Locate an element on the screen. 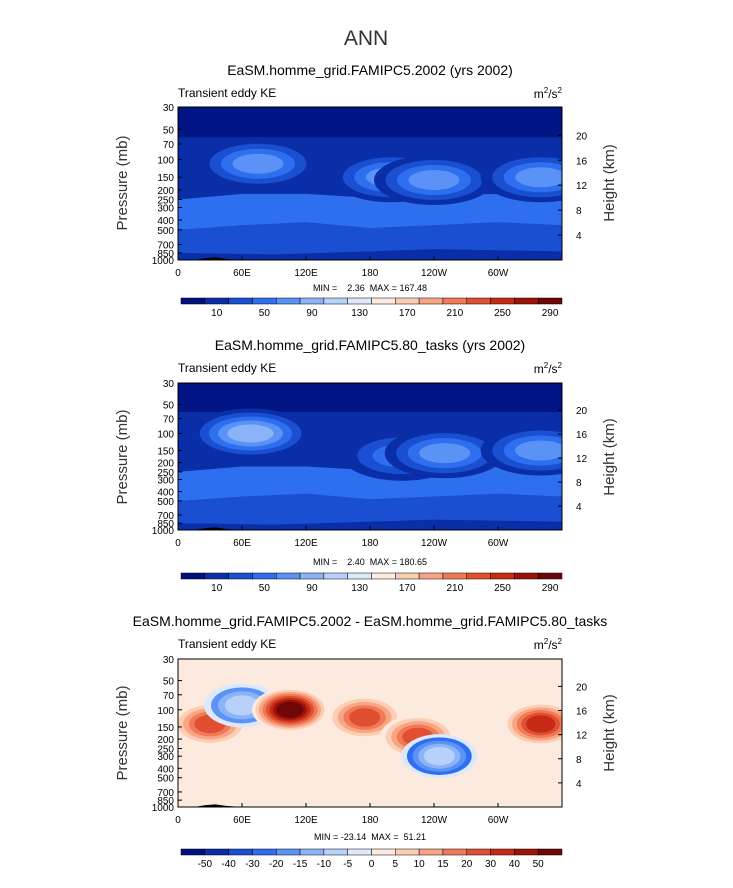 This screenshot has width=733, height=888. panel-1-title: EaSM.homme_grid.FAMIPC5.2002 (yrs 2002) is located at coordinates (370, 70).